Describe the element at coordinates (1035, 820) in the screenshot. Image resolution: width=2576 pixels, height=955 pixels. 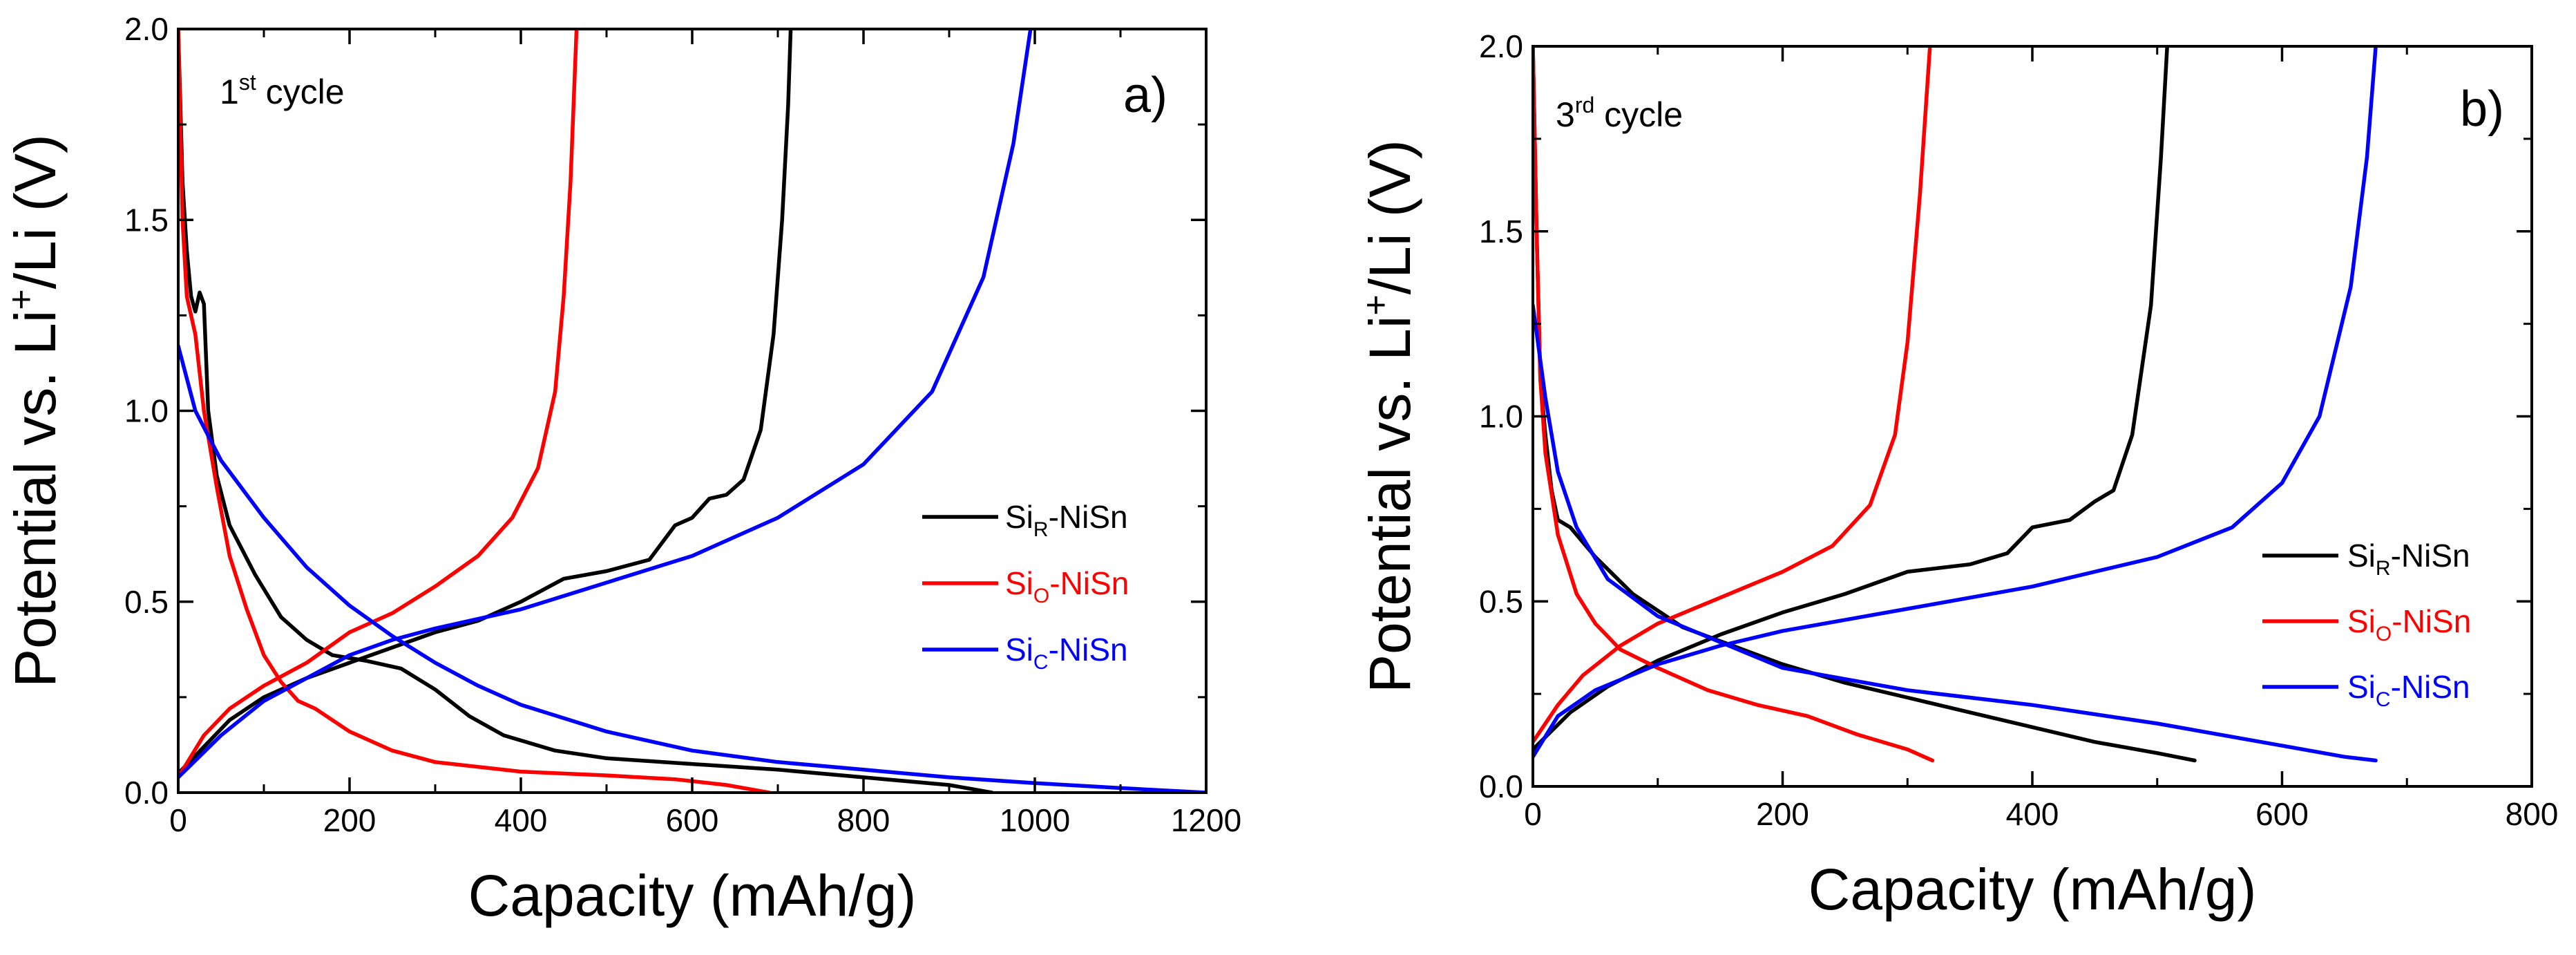
I see `x-tick-label: 1000` at that location.